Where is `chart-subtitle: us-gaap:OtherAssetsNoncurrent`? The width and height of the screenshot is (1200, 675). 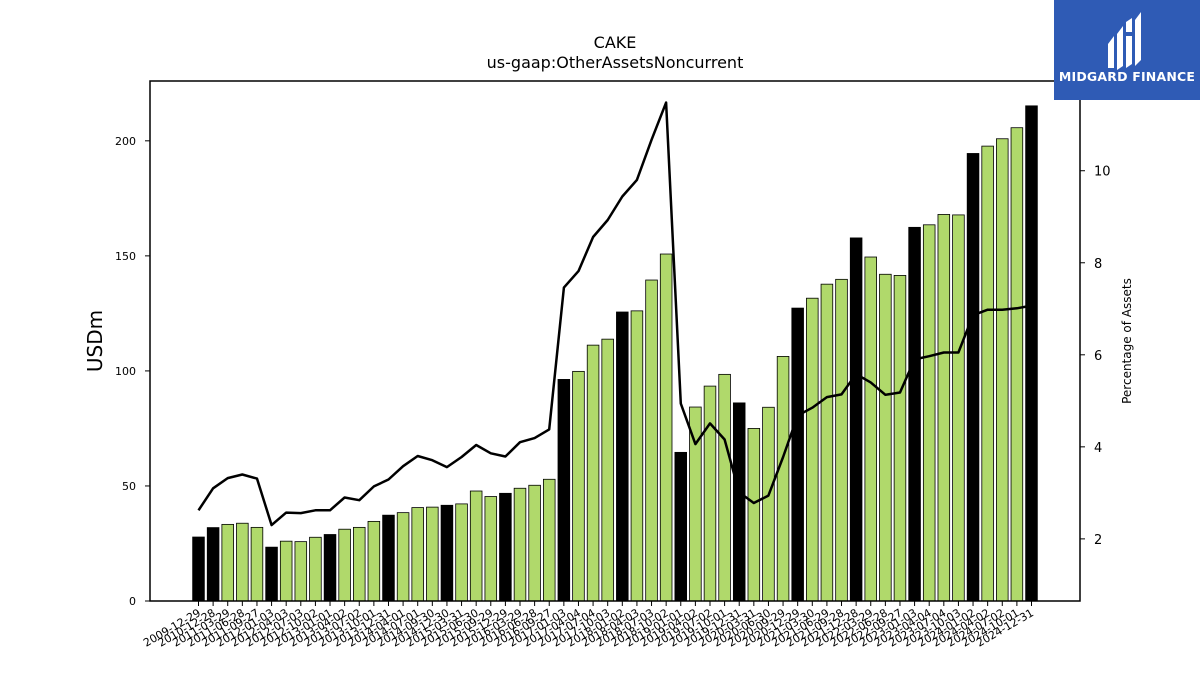 chart-subtitle: us-gaap:OtherAssetsNoncurrent is located at coordinates (615, 62).